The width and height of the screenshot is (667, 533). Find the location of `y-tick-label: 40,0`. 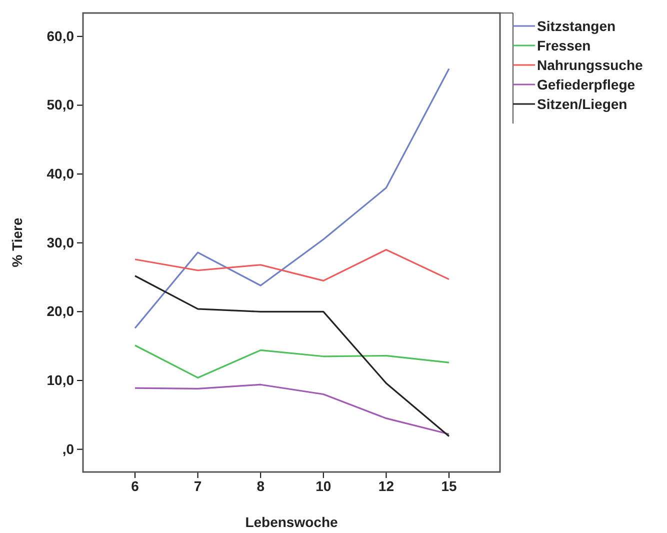

y-tick-label: 40,0 is located at coordinates (60, 174).